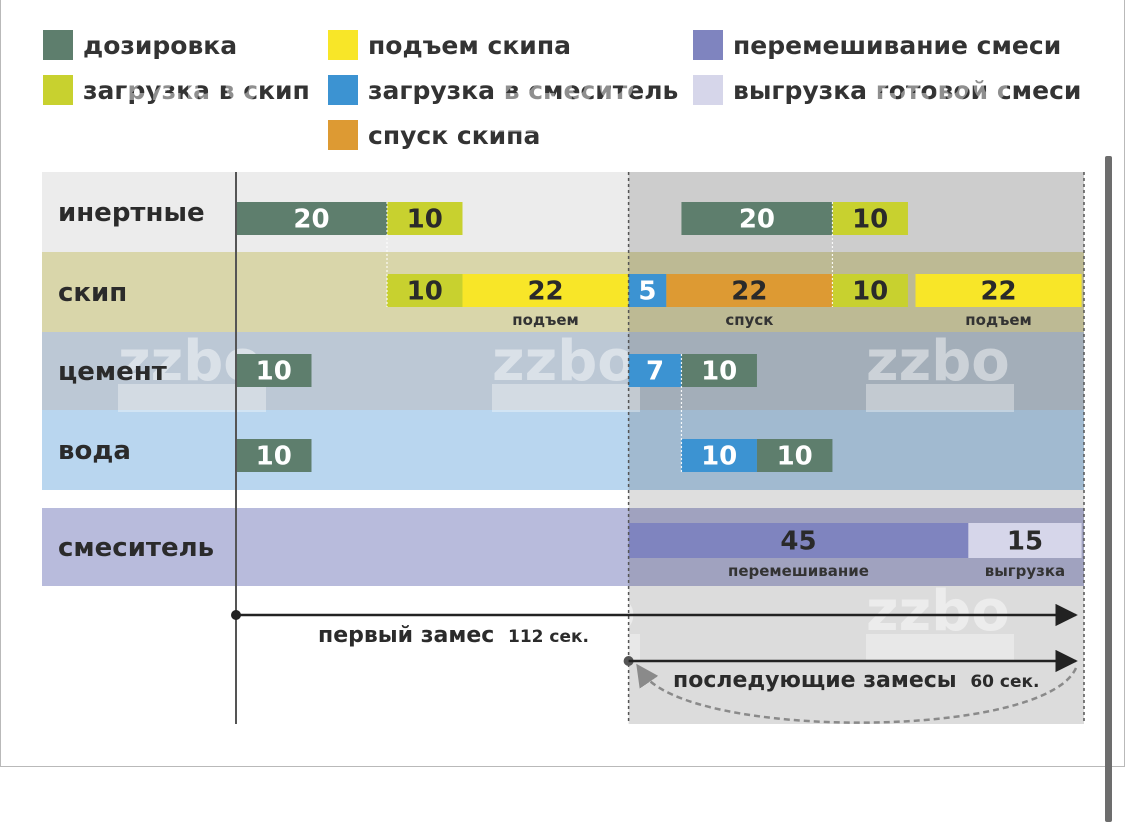 Image resolution: width=1125 pixels, height=822 pixels. I want to click on legend-item-mixing: перемешивание смеси, so click(877, 45).